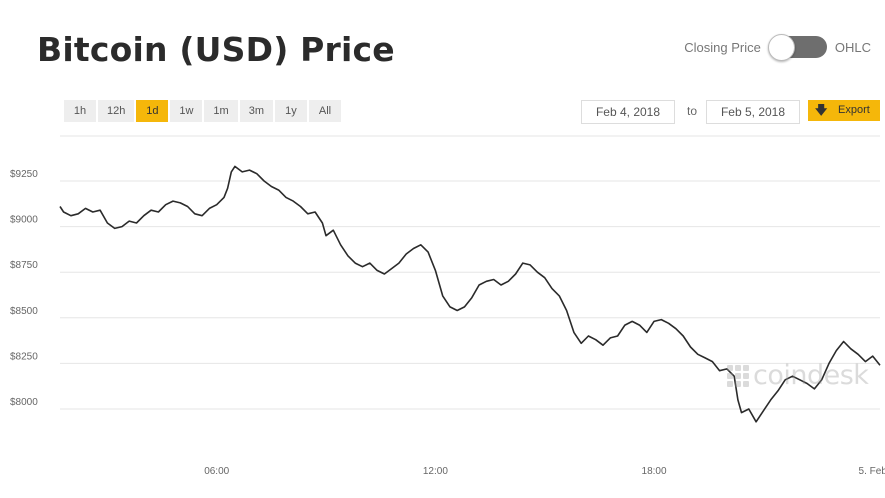  I want to click on y-tick-label: $8500, so click(24, 311).